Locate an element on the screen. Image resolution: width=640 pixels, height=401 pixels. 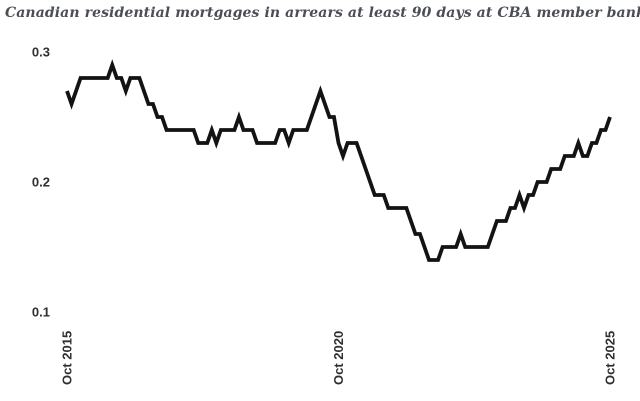
x-tick-label-group: Oct 2020 is located at coordinates (338, 358).